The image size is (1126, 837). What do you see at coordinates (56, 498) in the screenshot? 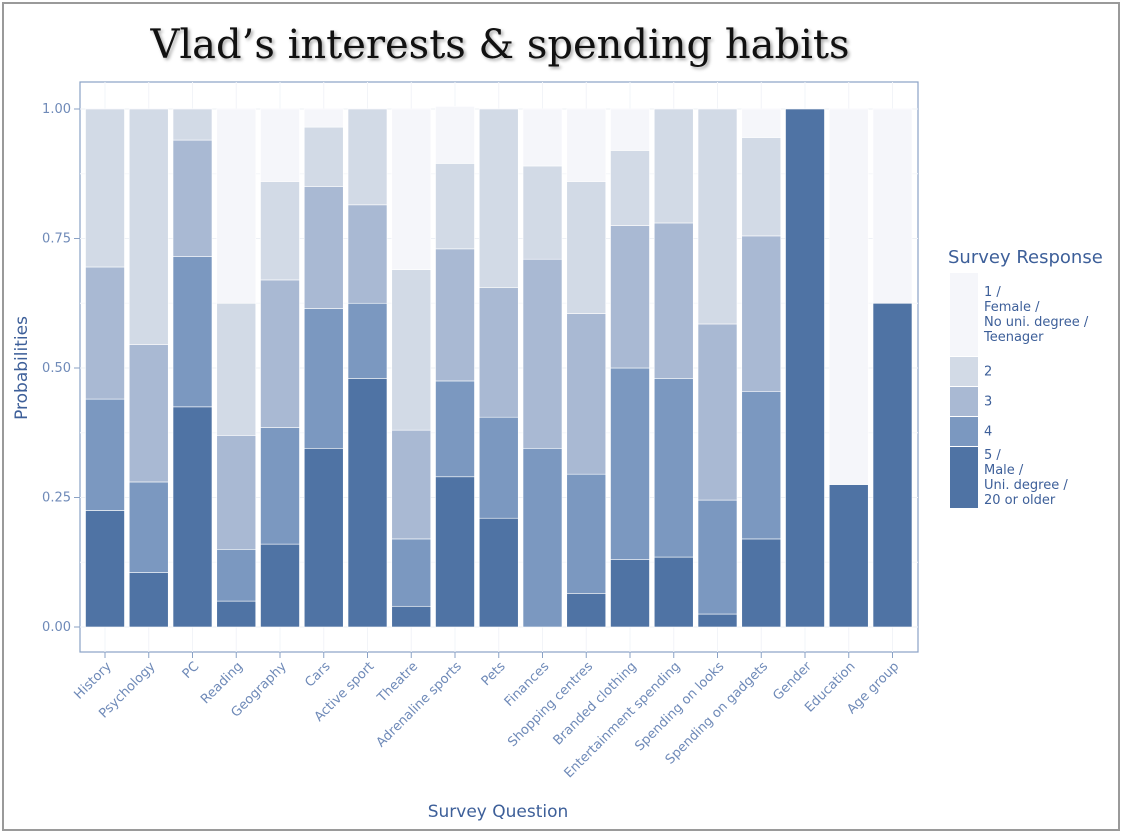
I see `y-tick-label: 0.25` at bounding box center [56, 498].